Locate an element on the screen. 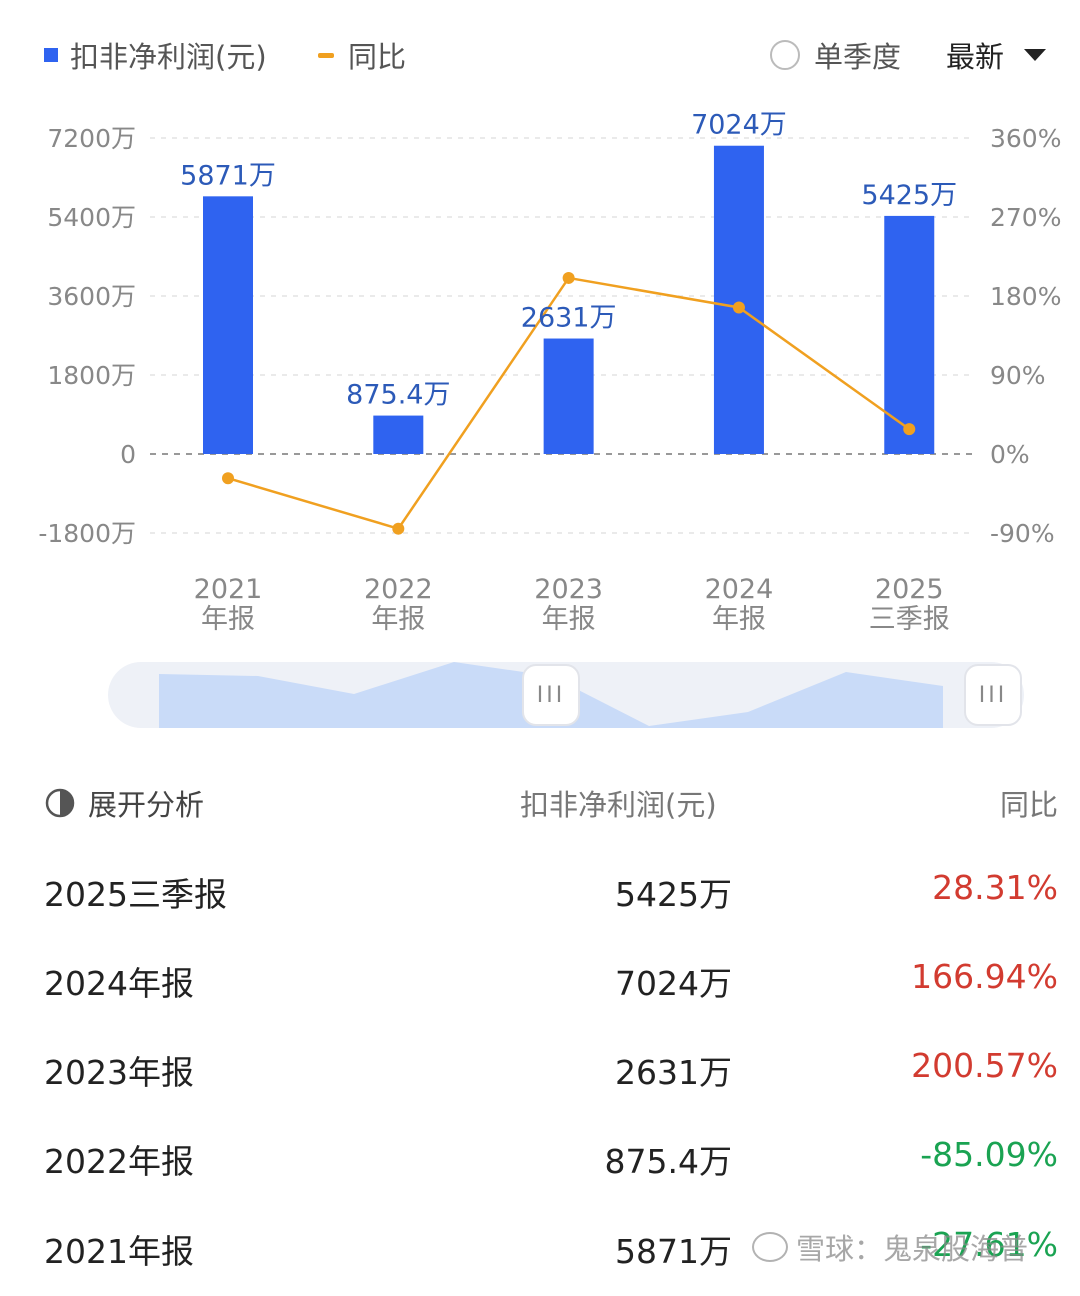 This screenshot has width=1080, height=1296. row-yoy: -85.09% is located at coordinates (989, 1154).